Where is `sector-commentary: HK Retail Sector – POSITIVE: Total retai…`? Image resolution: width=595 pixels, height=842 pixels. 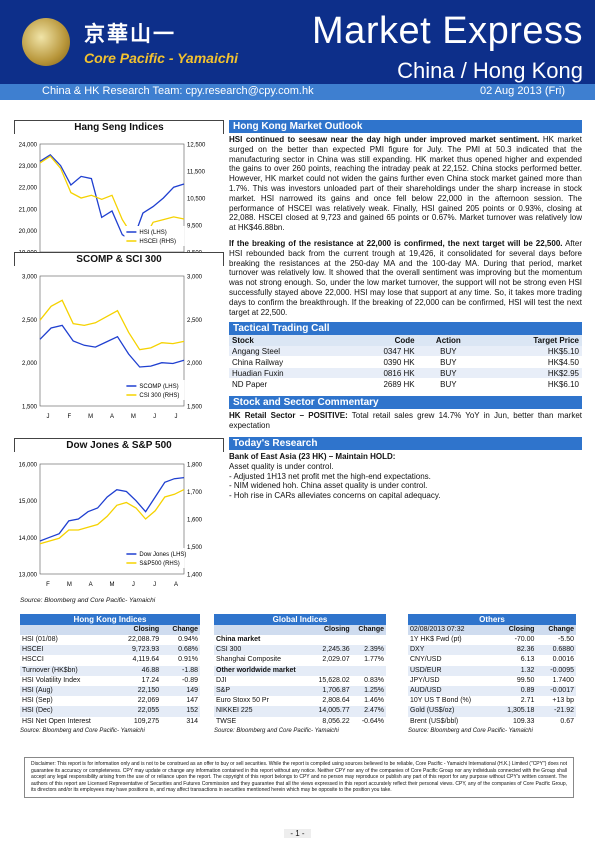 sector-commentary: HK Retail Sector – POSITIVE: Total retai… is located at coordinates (405, 421).